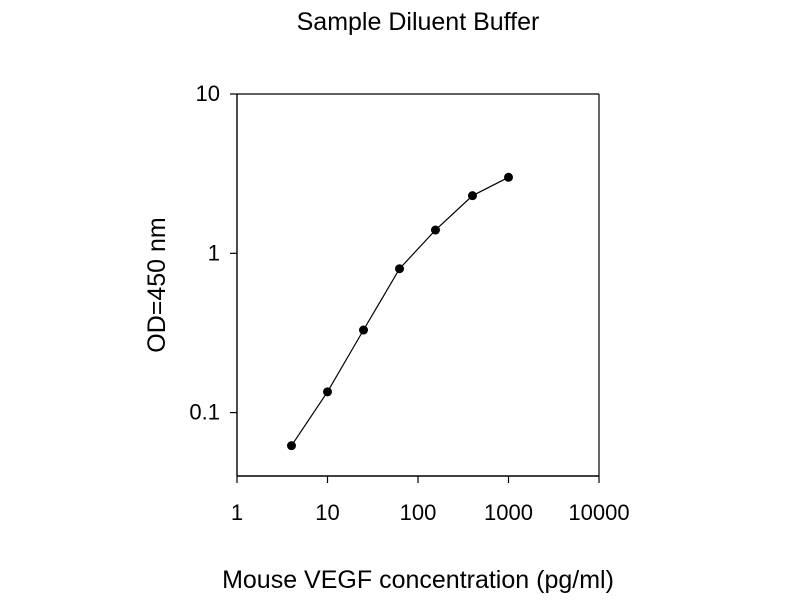 This screenshot has width=800, height=600. Describe the element at coordinates (208, 93) in the screenshot. I see `y-tick-label: 10` at that location.